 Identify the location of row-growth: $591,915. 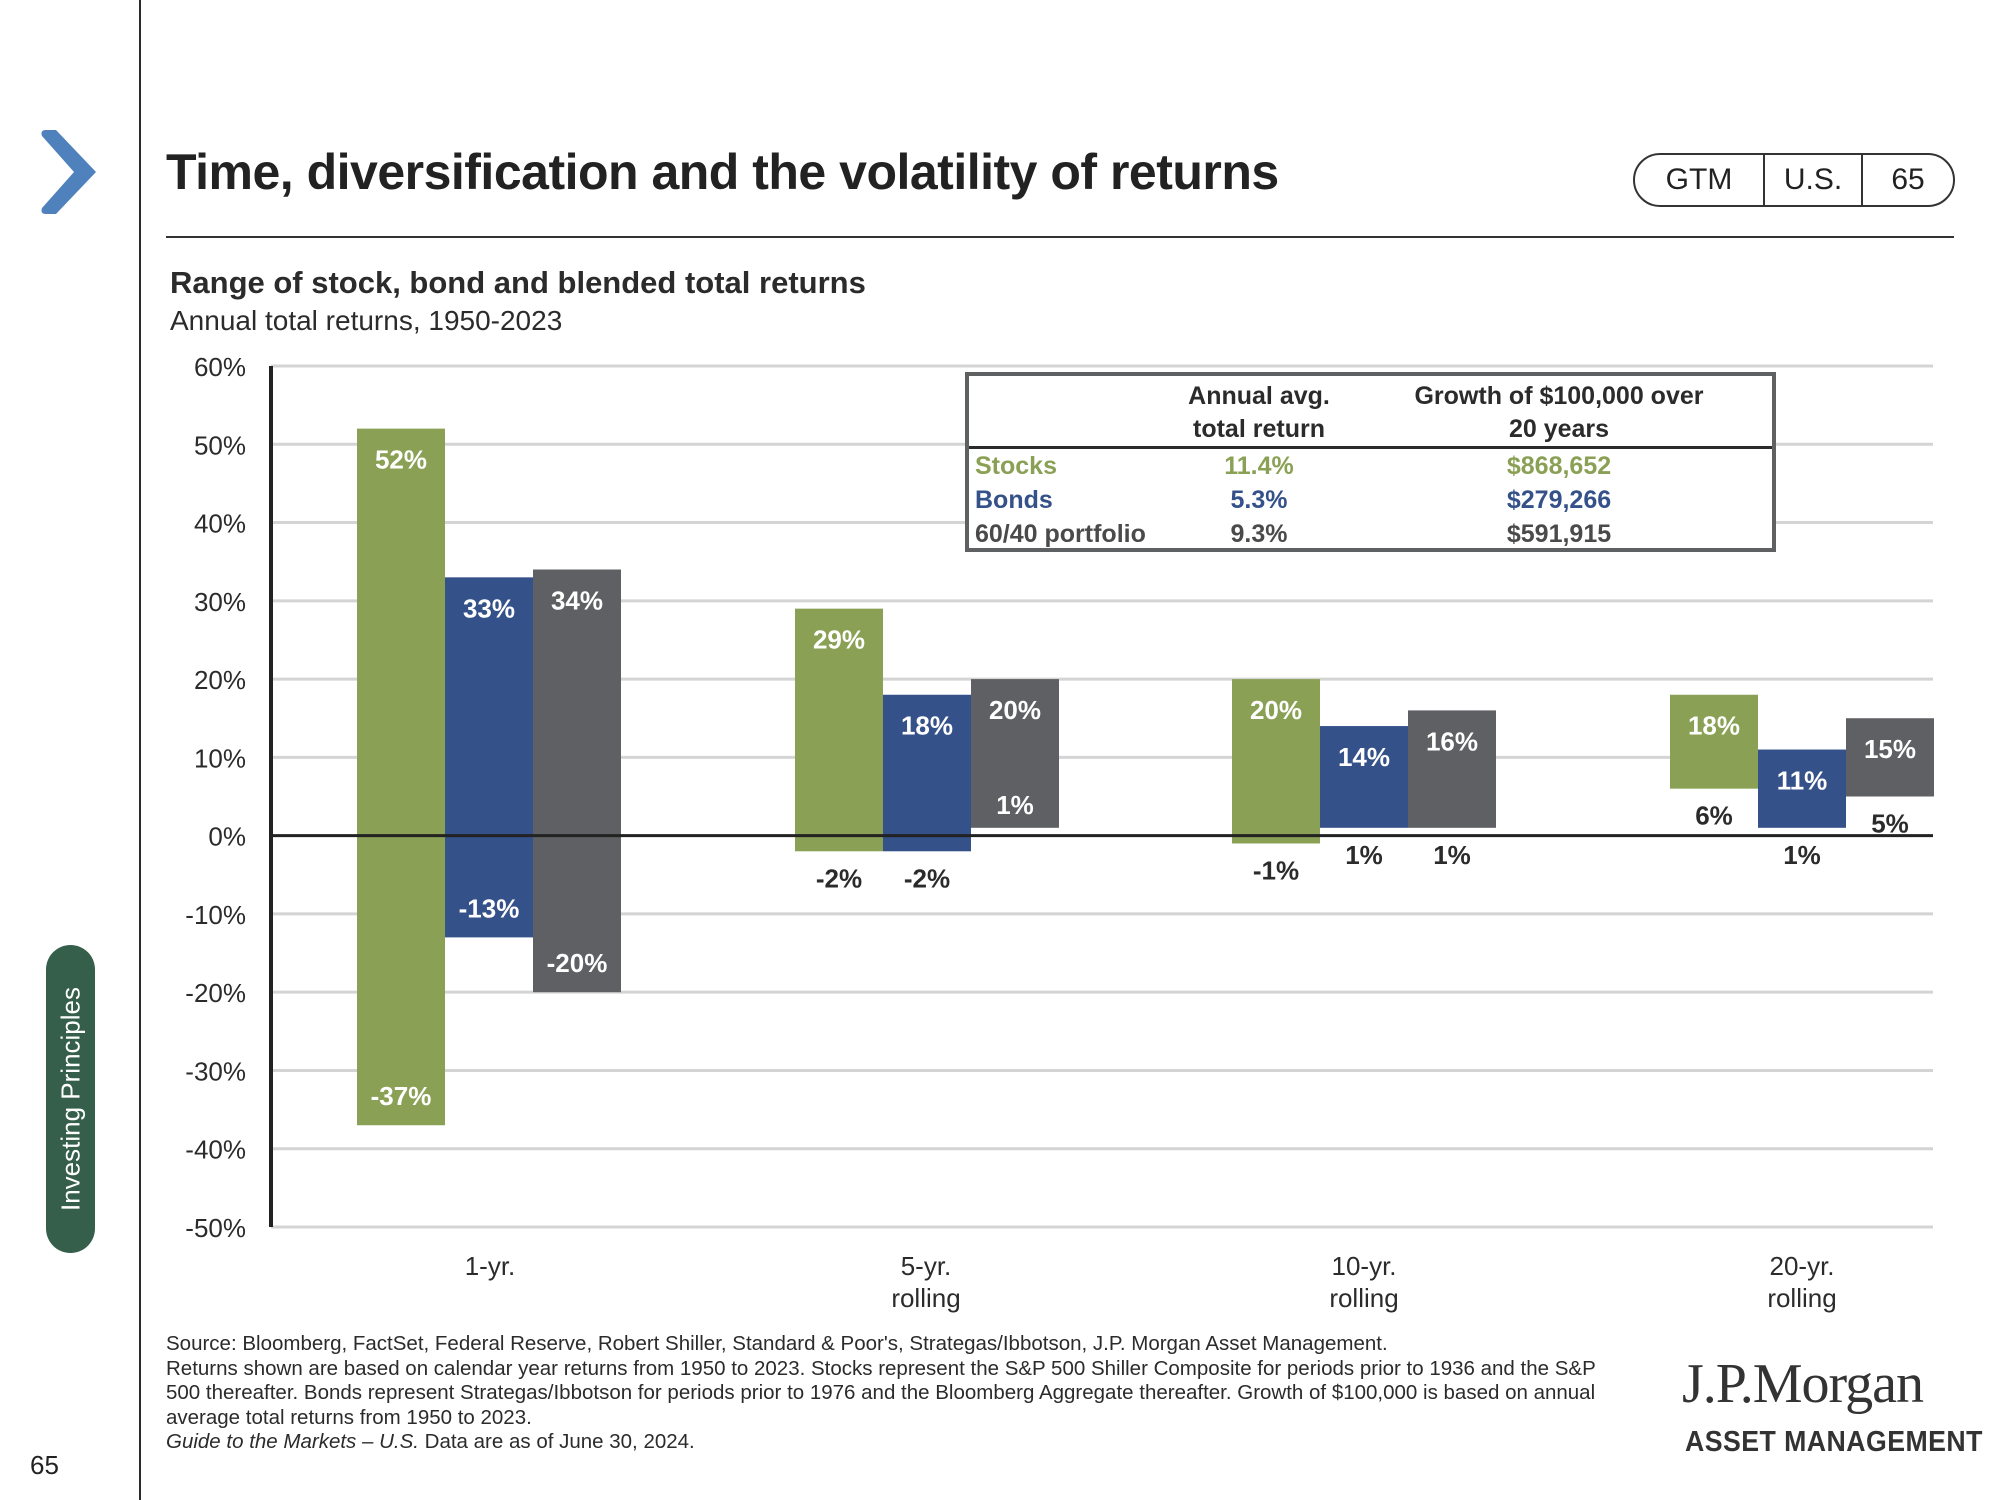
(1559, 534).